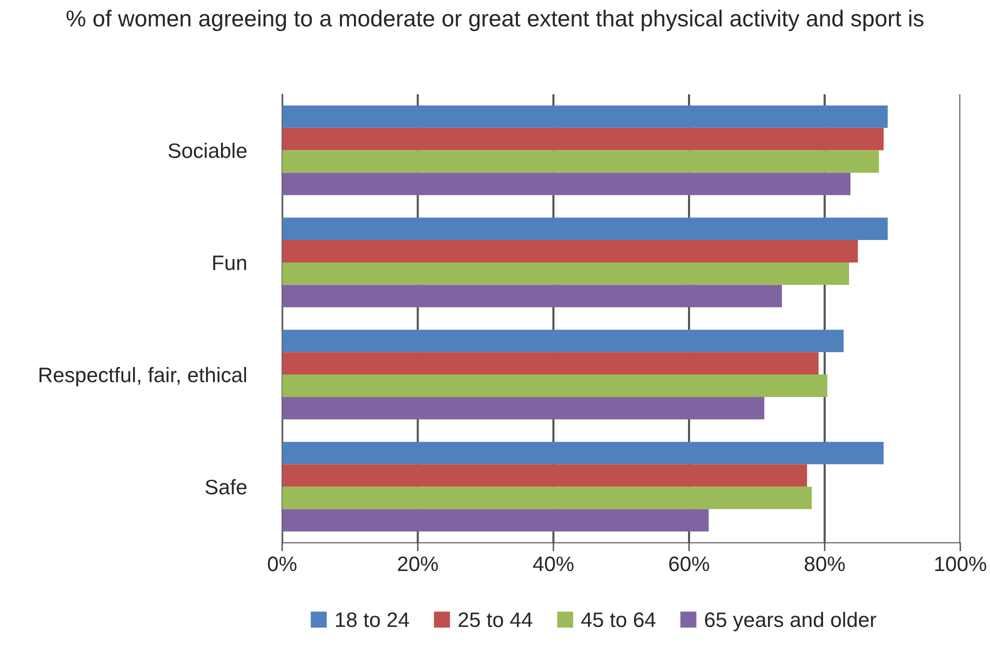 Image resolution: width=990 pixels, height=650 pixels. What do you see at coordinates (207, 150) in the screenshot?
I see `y-tick-label: Sociable` at bounding box center [207, 150].